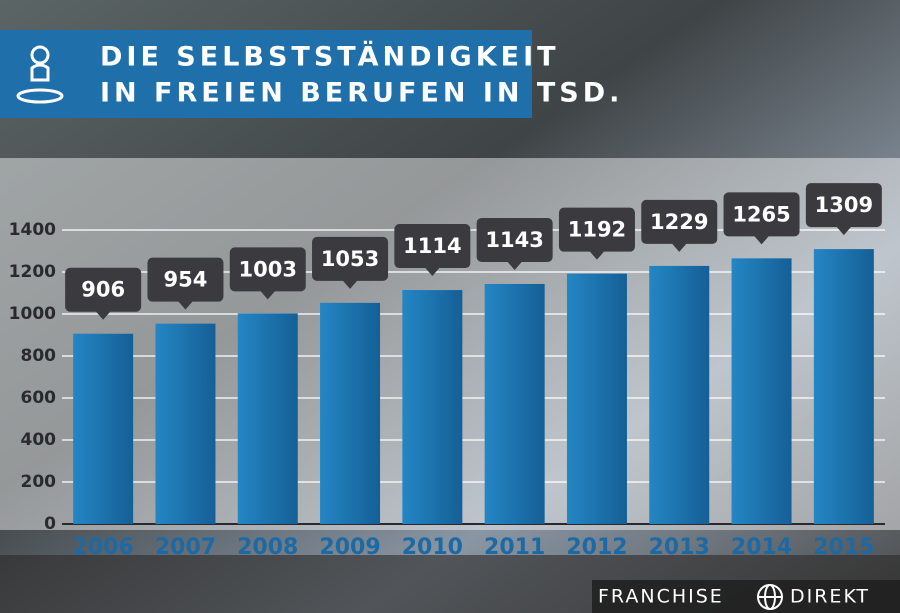  I want to click on y-tick-label: 1000, so click(32, 314).